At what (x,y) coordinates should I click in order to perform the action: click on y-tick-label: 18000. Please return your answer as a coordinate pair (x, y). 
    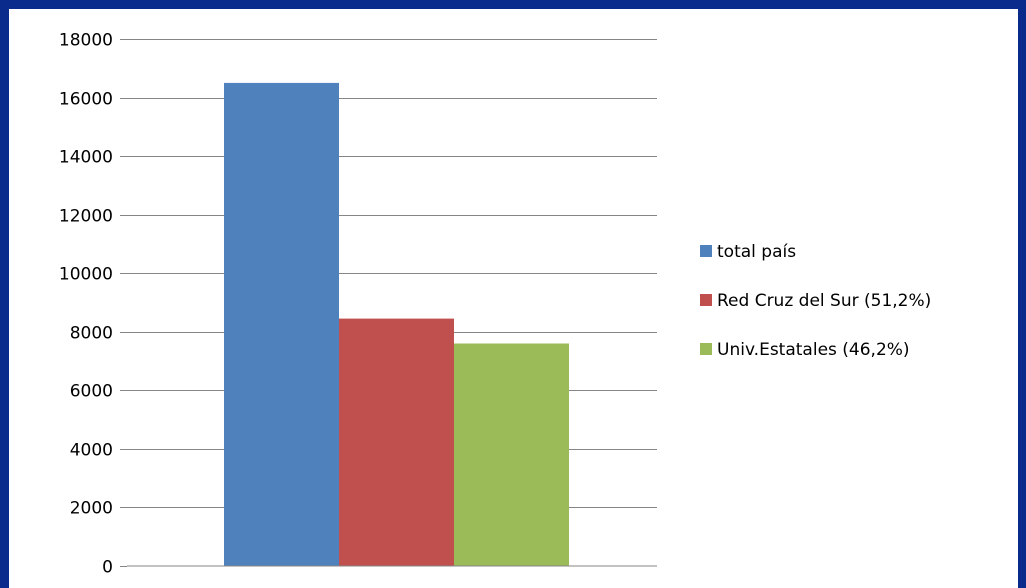
    Looking at the image, I should click on (86, 41).